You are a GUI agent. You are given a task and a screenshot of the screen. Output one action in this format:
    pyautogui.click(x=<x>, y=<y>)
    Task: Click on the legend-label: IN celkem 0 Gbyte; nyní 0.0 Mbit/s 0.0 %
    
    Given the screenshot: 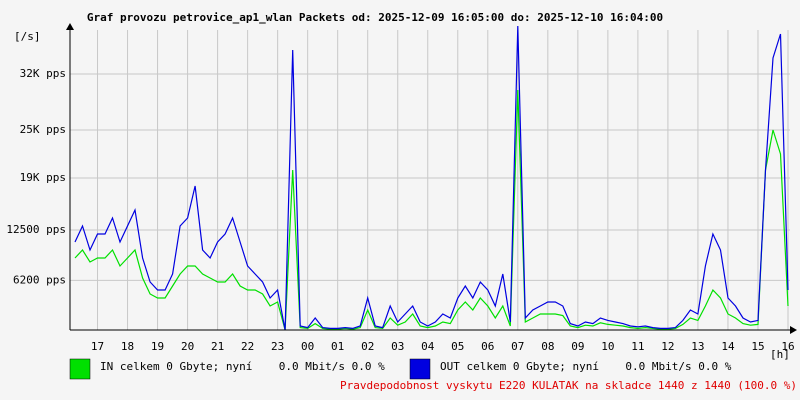 What is the action you would take?
    pyautogui.click(x=242, y=366)
    